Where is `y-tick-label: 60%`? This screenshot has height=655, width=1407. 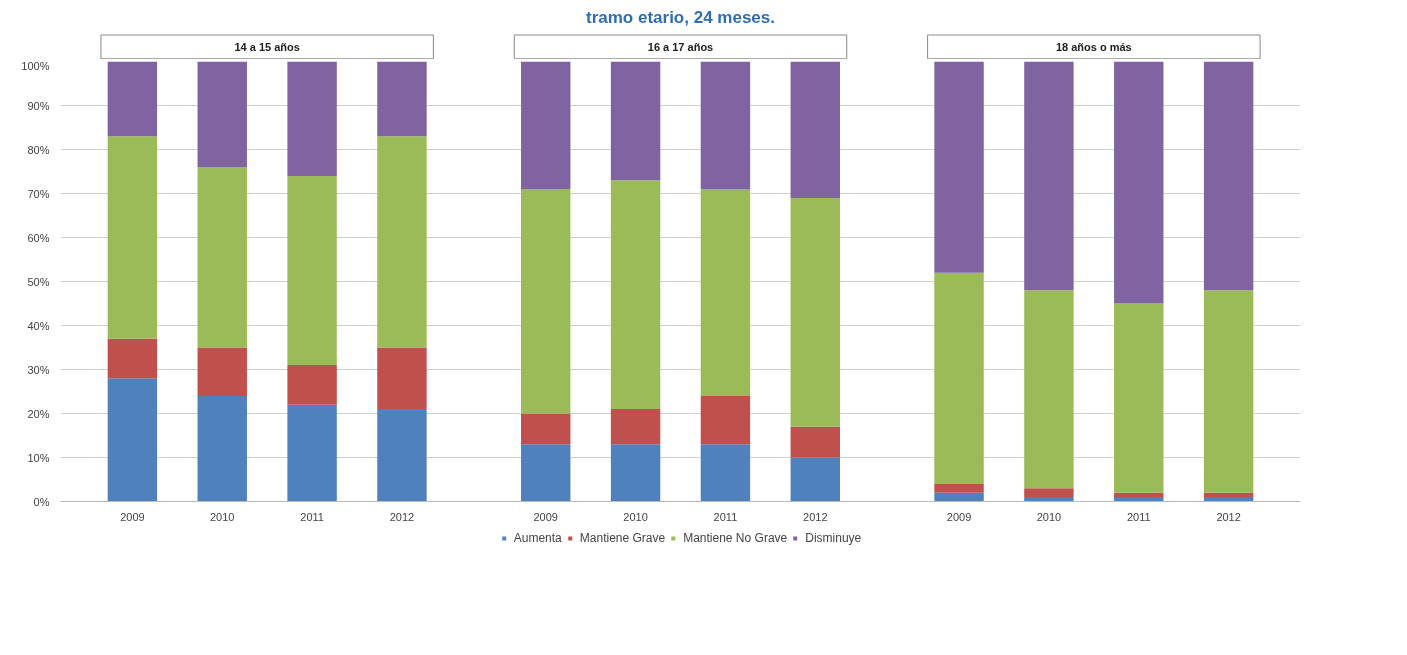 y-tick-label: 60% is located at coordinates (38, 237).